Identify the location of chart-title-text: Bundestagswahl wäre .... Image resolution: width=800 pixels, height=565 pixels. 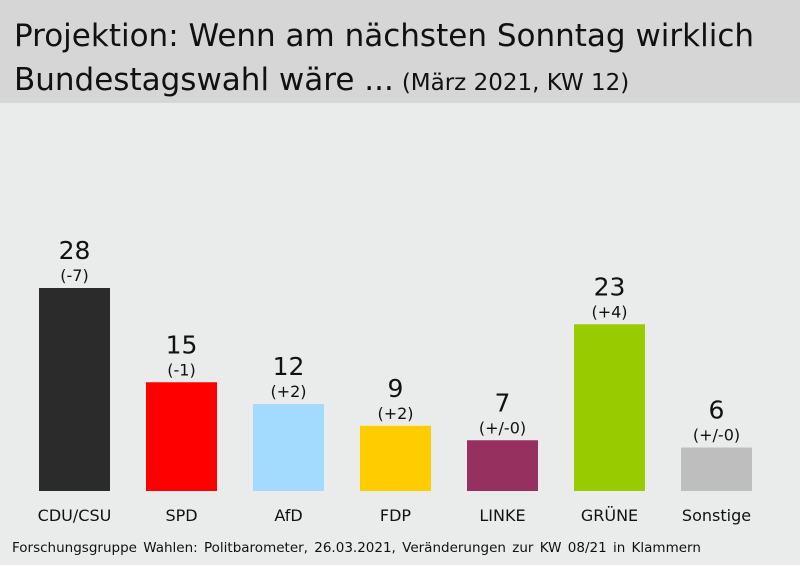
(204, 80).